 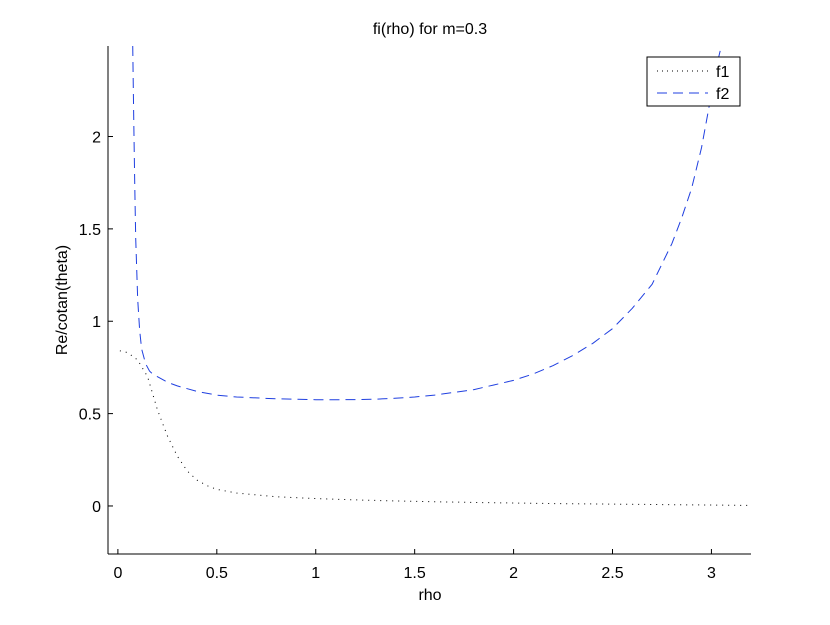 I want to click on x-tick-label: 2, so click(x=513, y=573).